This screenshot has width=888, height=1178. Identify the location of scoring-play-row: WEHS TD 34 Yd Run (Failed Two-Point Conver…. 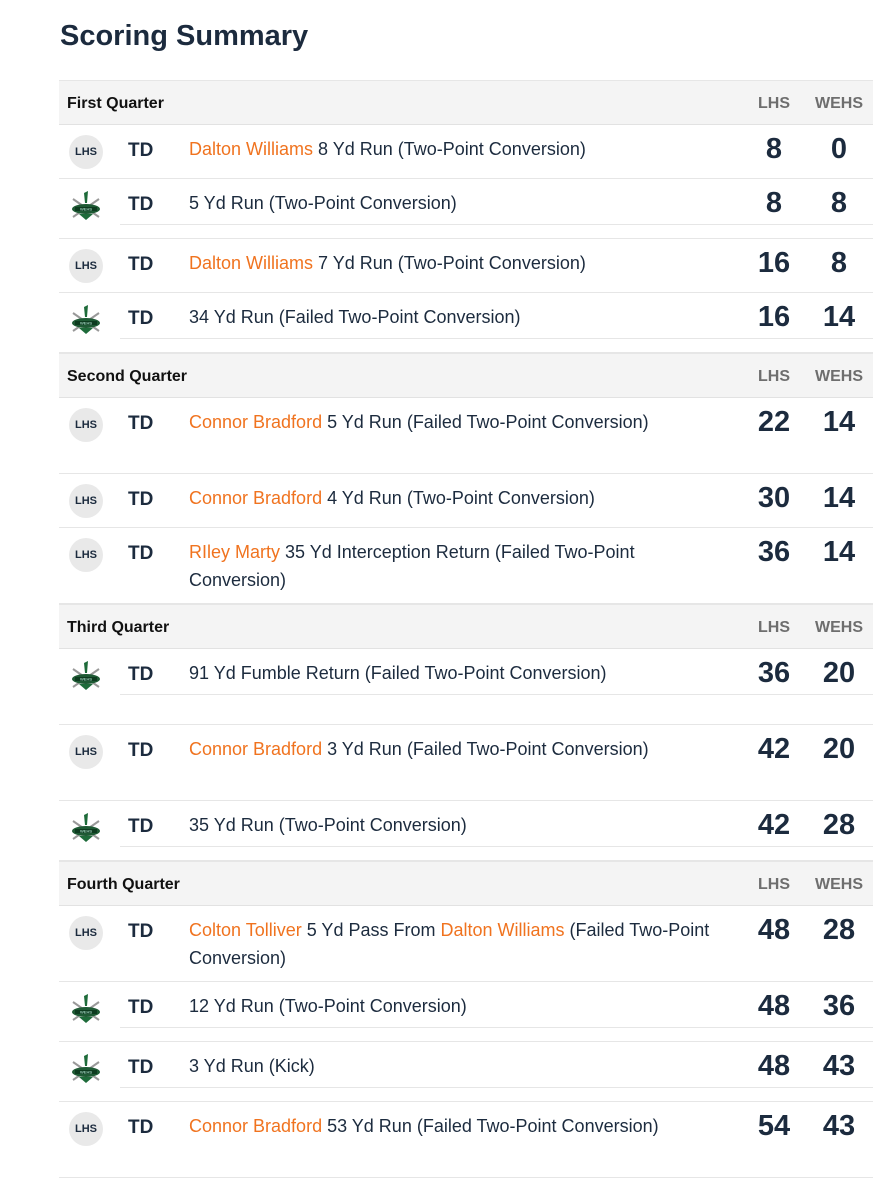
(466, 323).